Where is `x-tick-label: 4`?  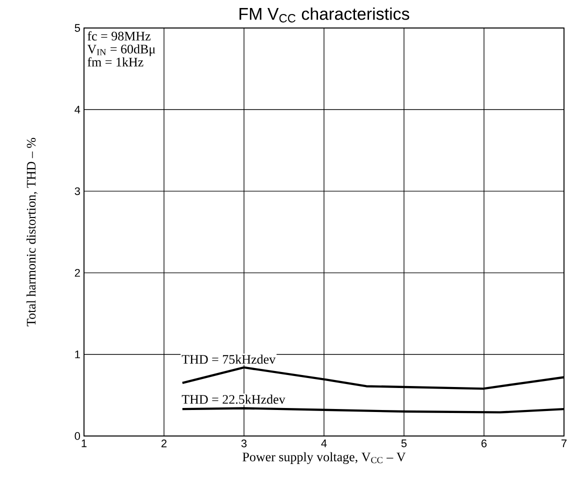 x-tick-label: 4 is located at coordinates (324, 444).